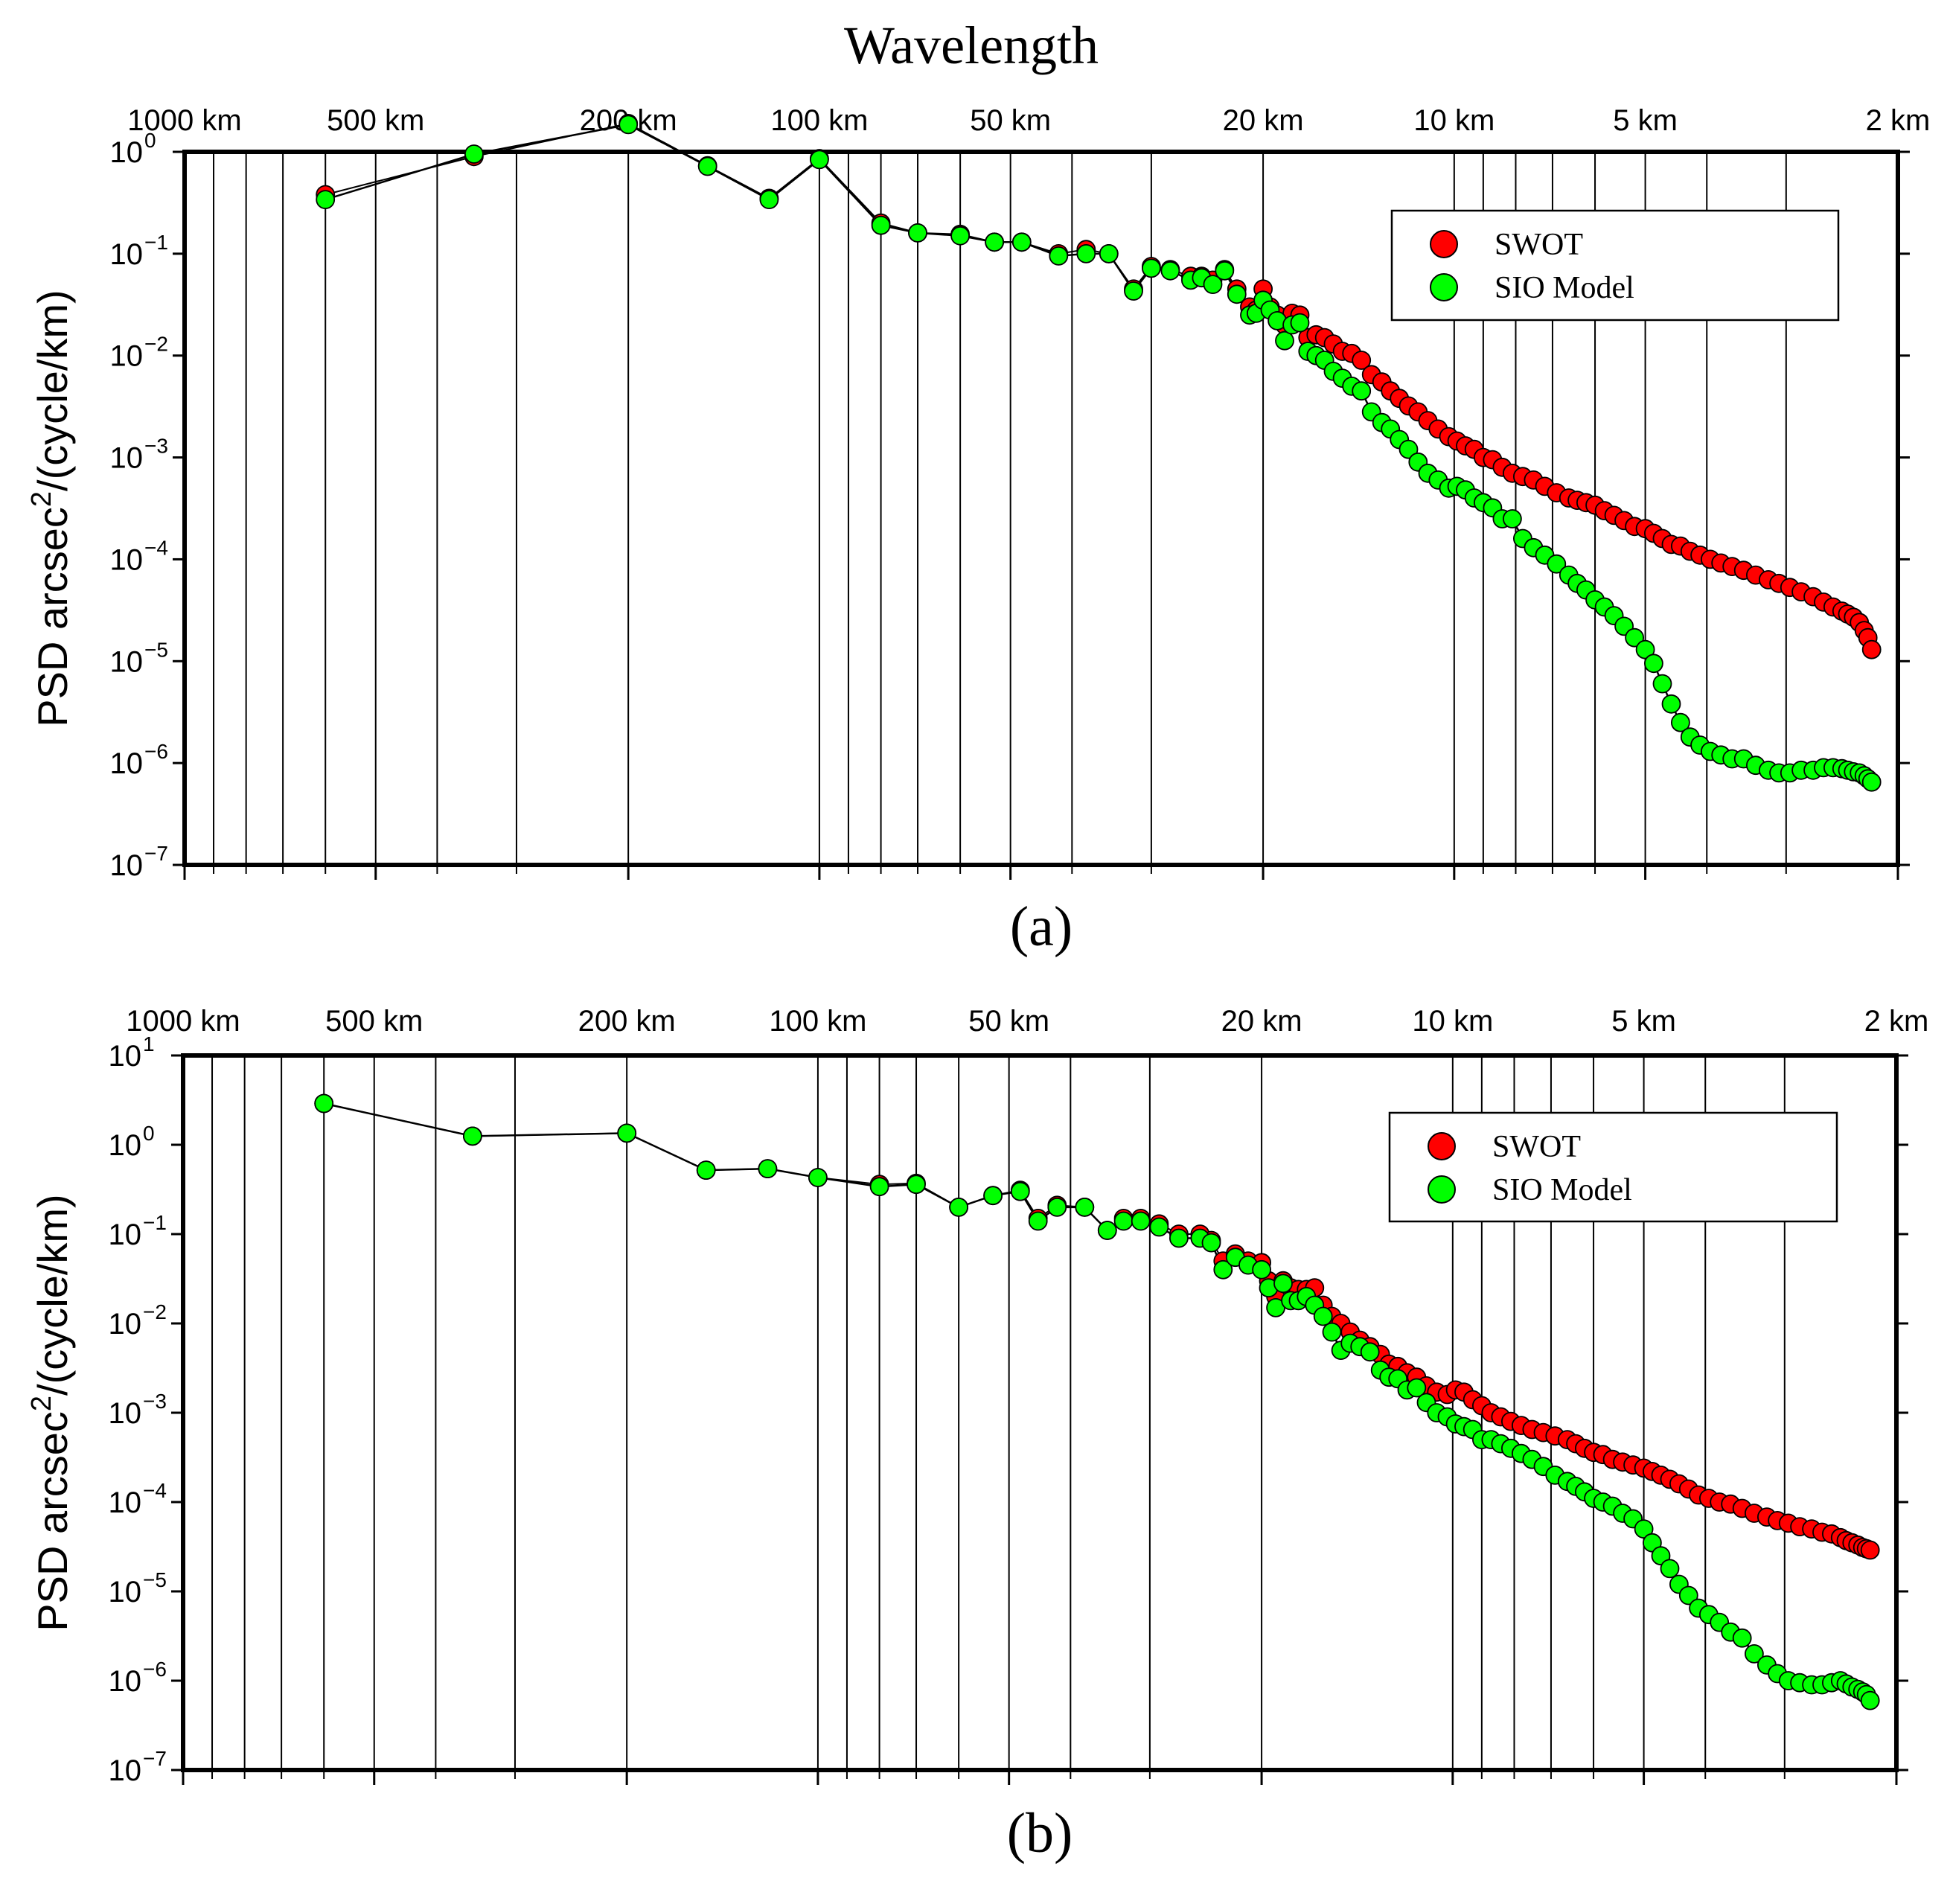 The image size is (1950, 1904). What do you see at coordinates (149, 1043) in the screenshot?
I see `y-tick-exponent: 1` at bounding box center [149, 1043].